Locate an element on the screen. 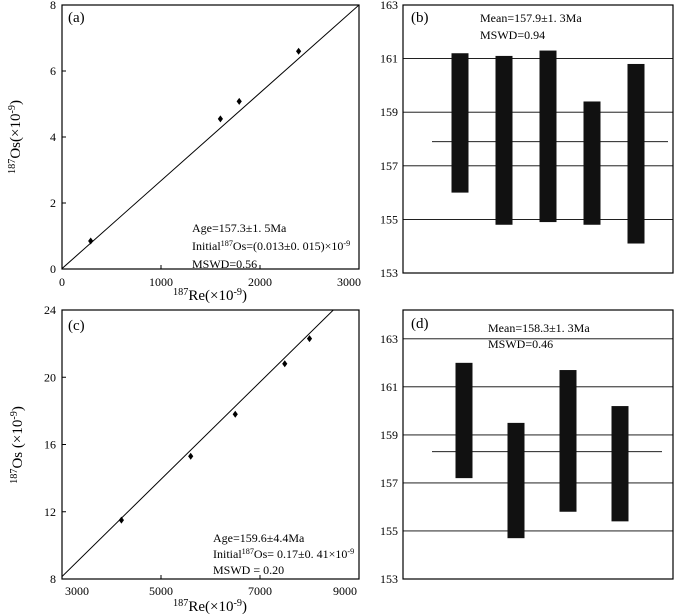  y-tick-label: 24 is located at coordinates (50, 310).